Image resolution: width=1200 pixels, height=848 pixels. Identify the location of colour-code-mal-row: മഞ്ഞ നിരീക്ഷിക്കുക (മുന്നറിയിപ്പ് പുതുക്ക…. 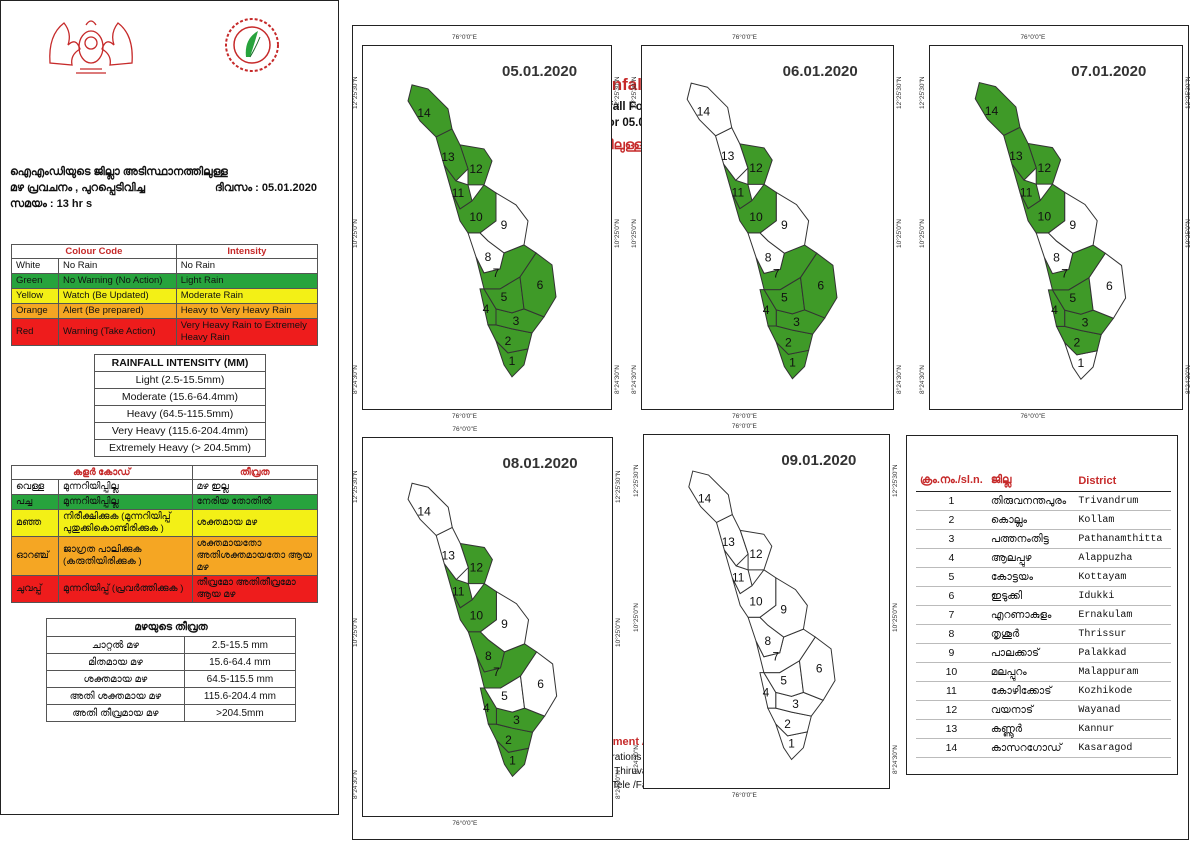
(165, 523).